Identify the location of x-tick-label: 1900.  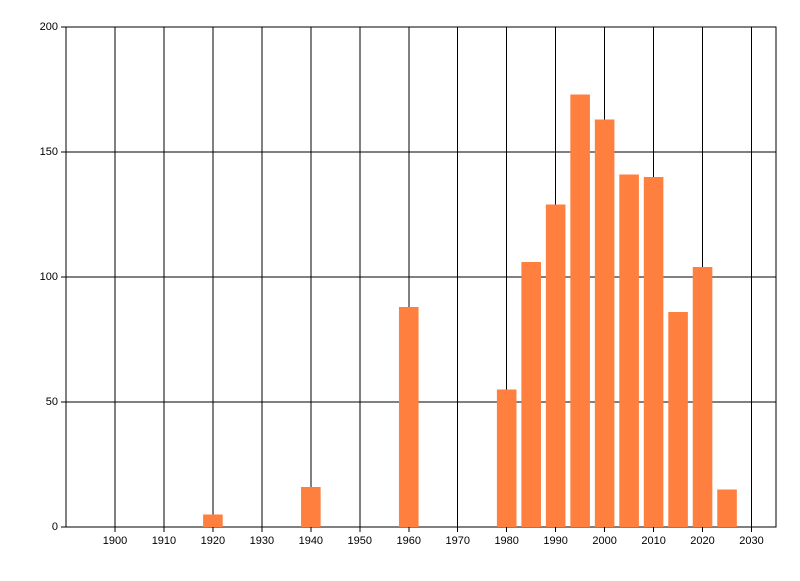
(115, 541).